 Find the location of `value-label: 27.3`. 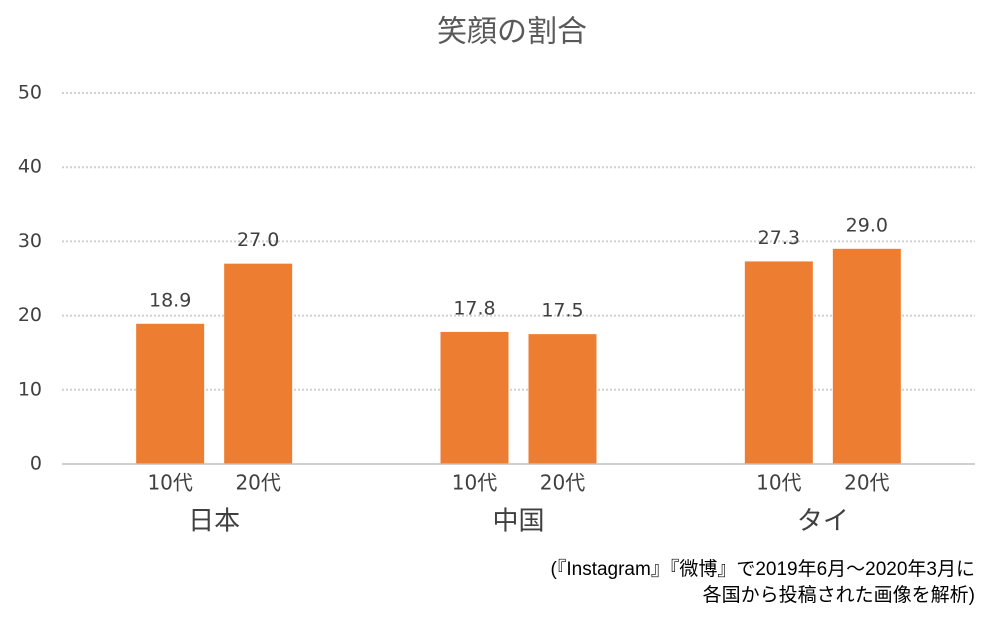

value-label: 27.3 is located at coordinates (779, 238).